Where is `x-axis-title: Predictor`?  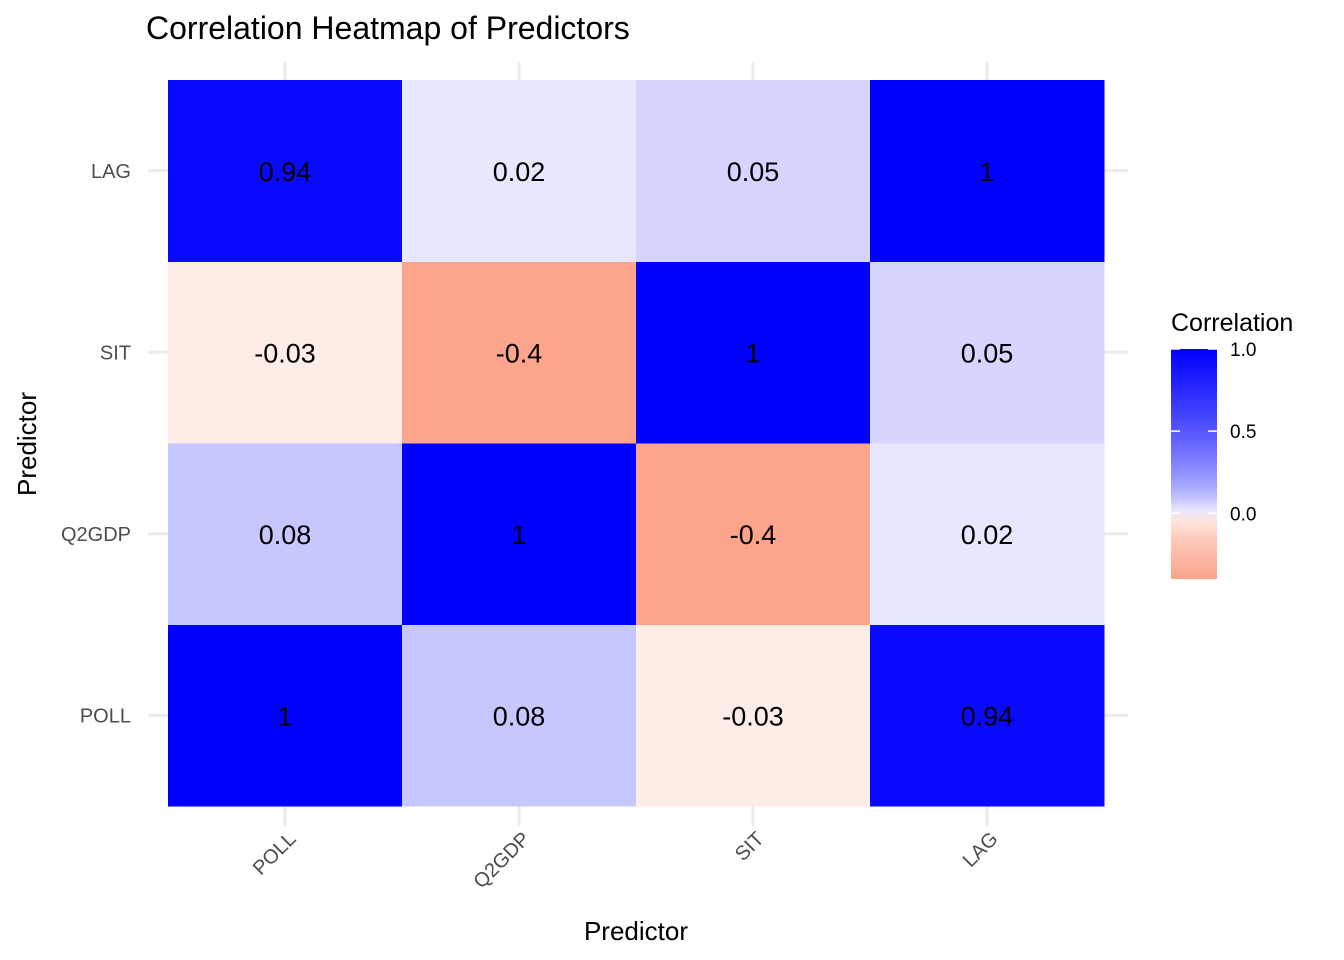
x-axis-title: Predictor is located at coordinates (636, 931).